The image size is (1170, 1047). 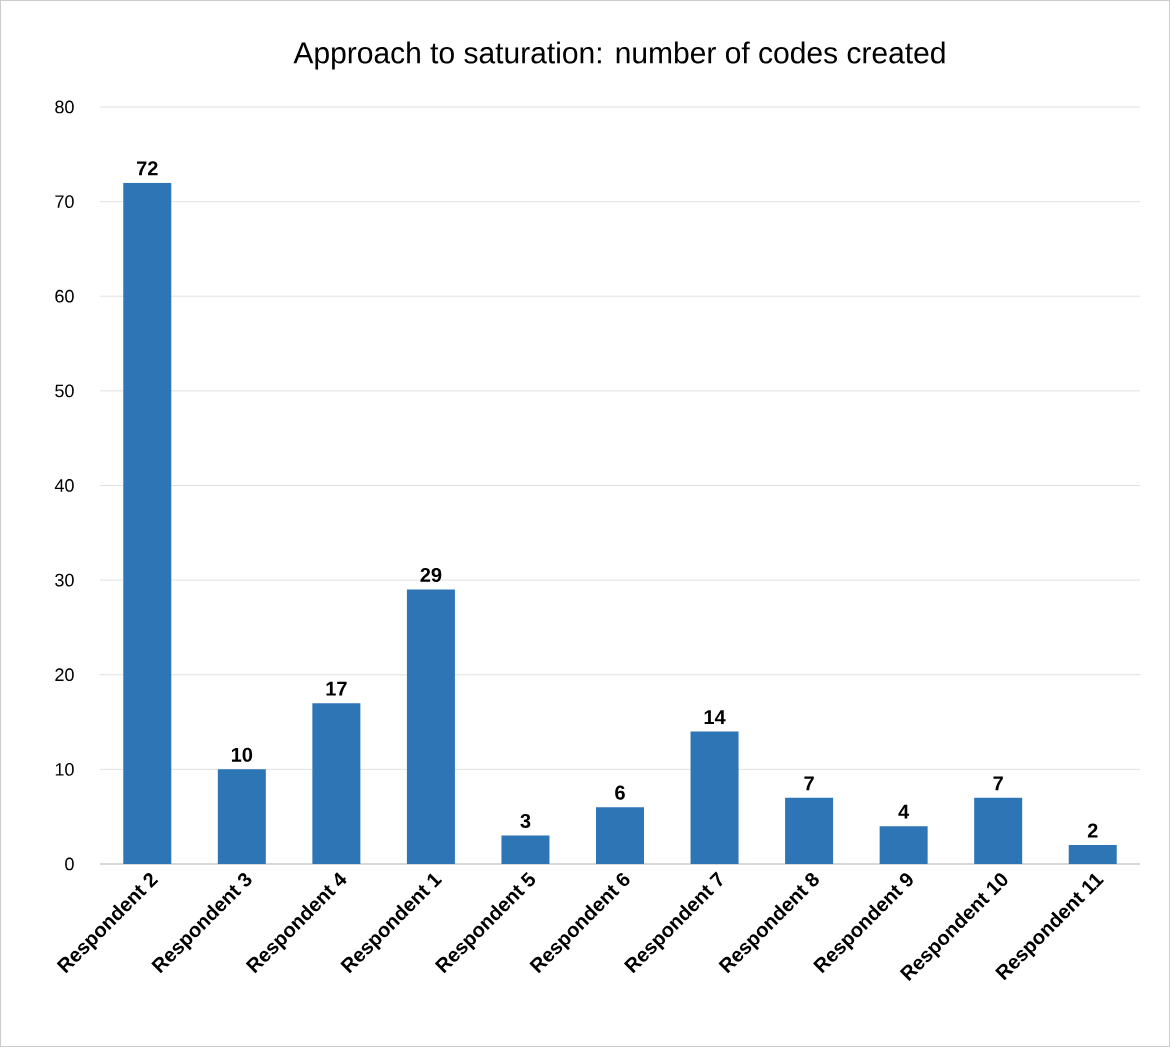 I want to click on y-tick-label: 20, so click(x=64, y=675).